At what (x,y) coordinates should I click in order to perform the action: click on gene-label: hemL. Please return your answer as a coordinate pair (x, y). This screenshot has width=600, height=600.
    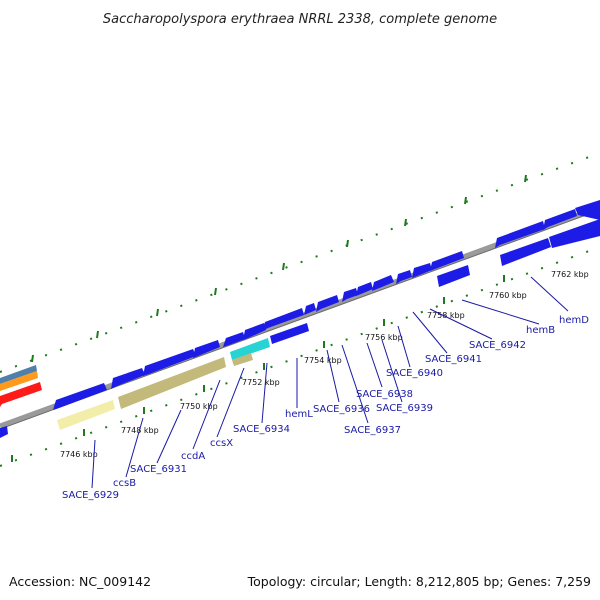
    Looking at the image, I should click on (299, 414).